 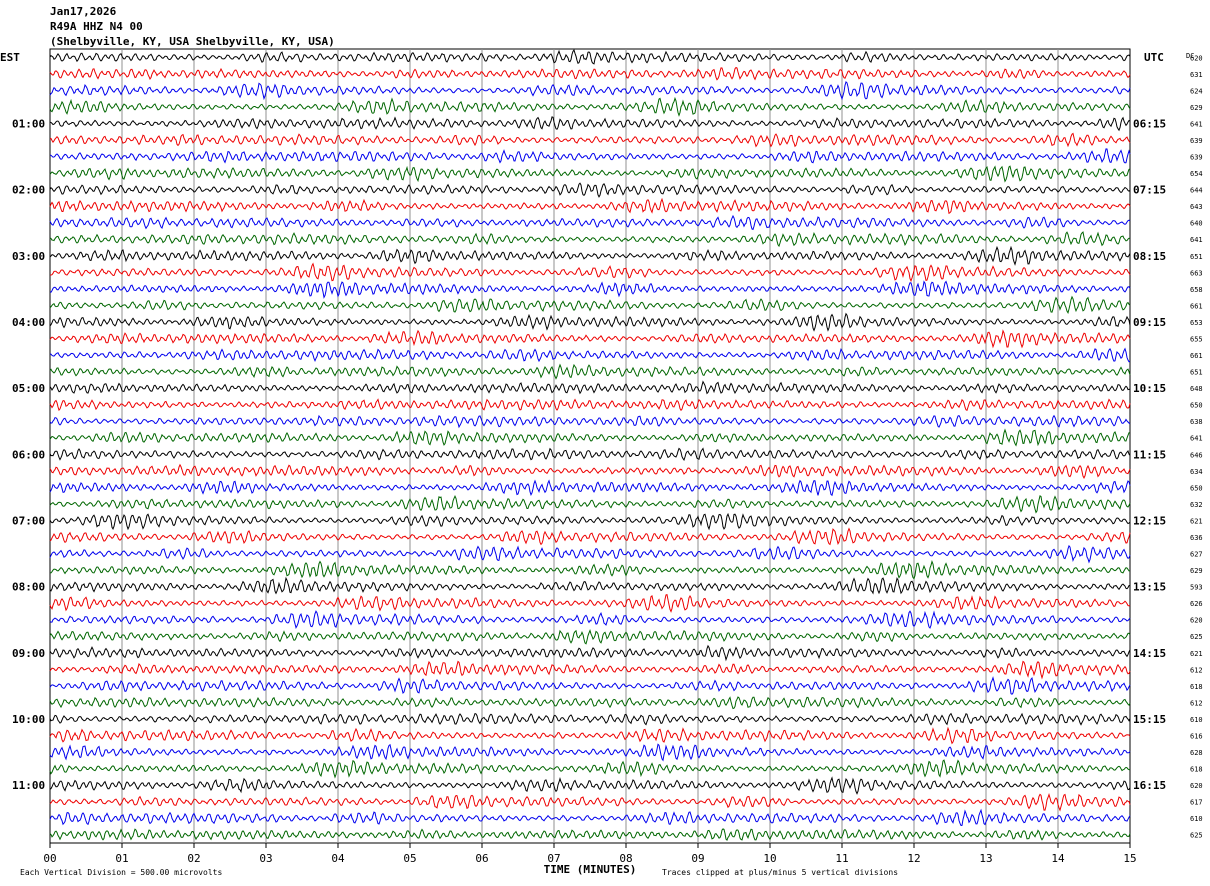 I want to click on dc-offset-label: 661, so click(x=1196, y=306).